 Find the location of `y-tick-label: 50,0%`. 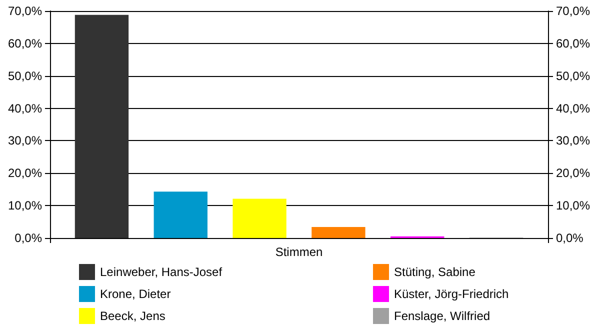

y-tick-label: 50,0% is located at coordinates (25, 75).